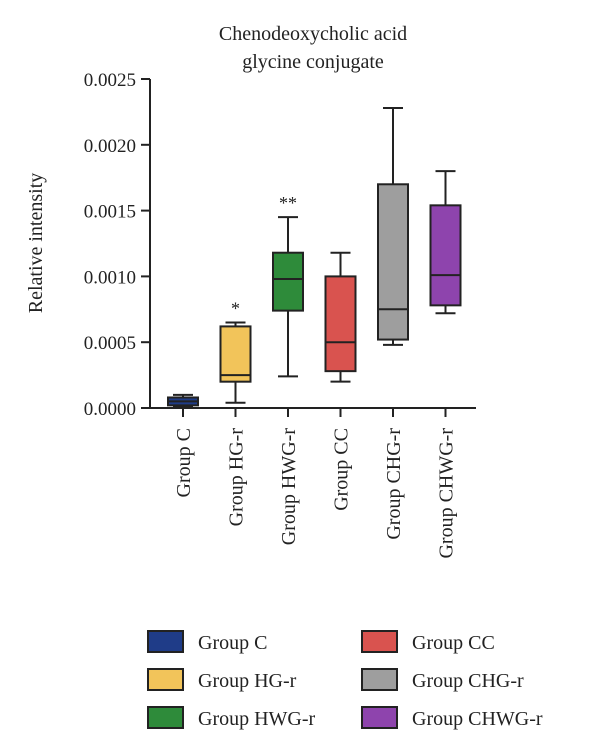 The width and height of the screenshot is (600, 753). I want to click on legend-label: Group CHG-r, so click(468, 681).